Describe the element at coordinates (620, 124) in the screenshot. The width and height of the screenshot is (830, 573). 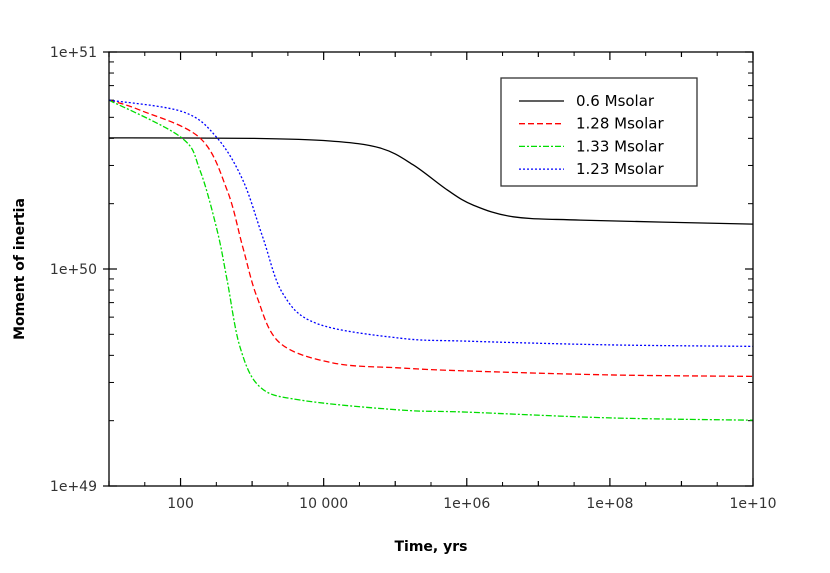
I see `legend-label: 1.28 Msolar` at that location.